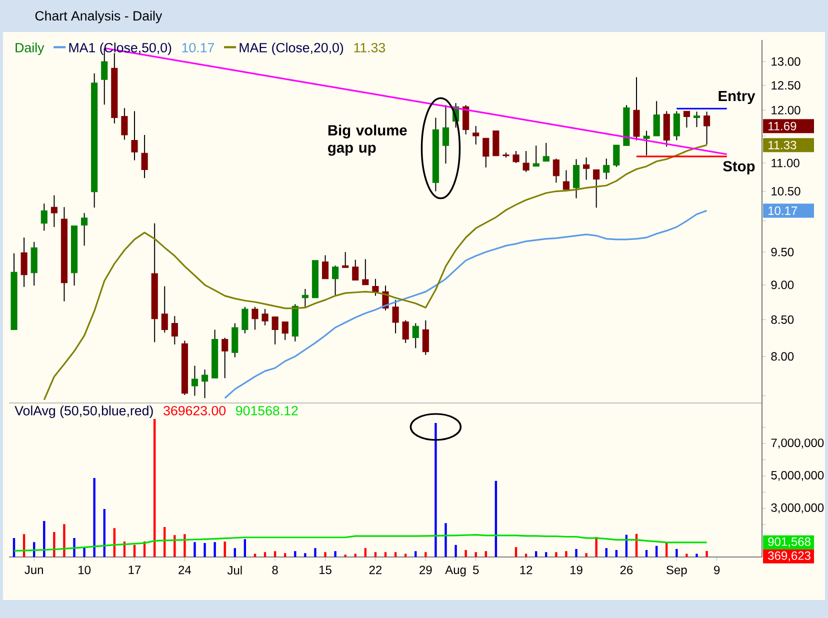 The height and width of the screenshot is (618, 828). What do you see at coordinates (98, 17) in the screenshot?
I see `chart-title: Chart Analysis - Daily` at bounding box center [98, 17].